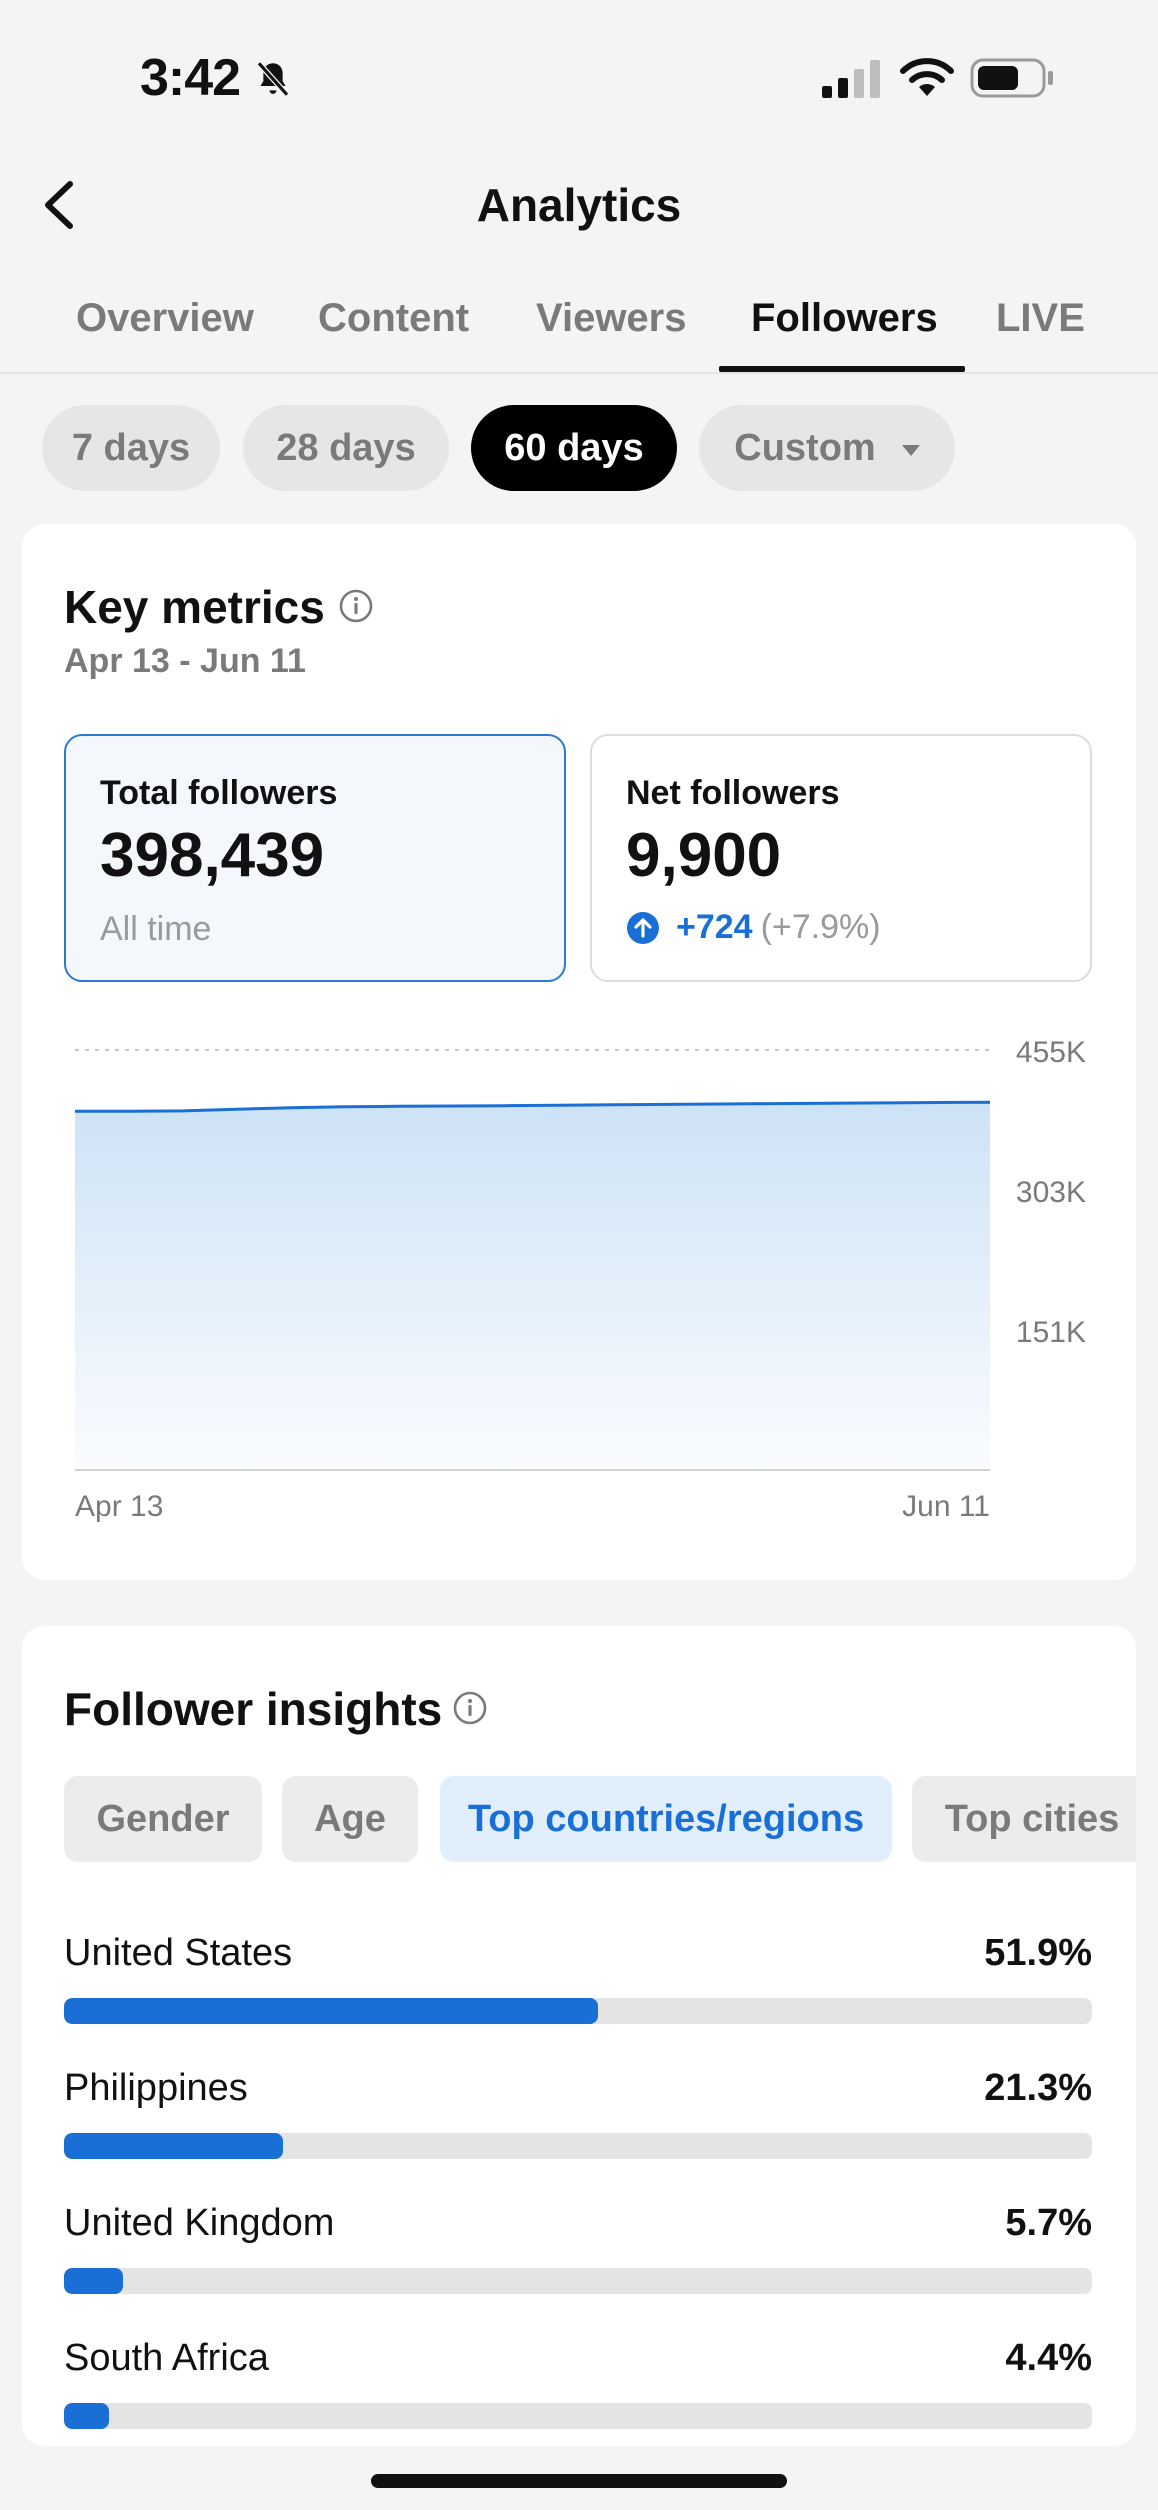 This screenshot has height=2510, width=1158. Describe the element at coordinates (579, 75) in the screenshot. I see `status-bar: 3:42` at that location.